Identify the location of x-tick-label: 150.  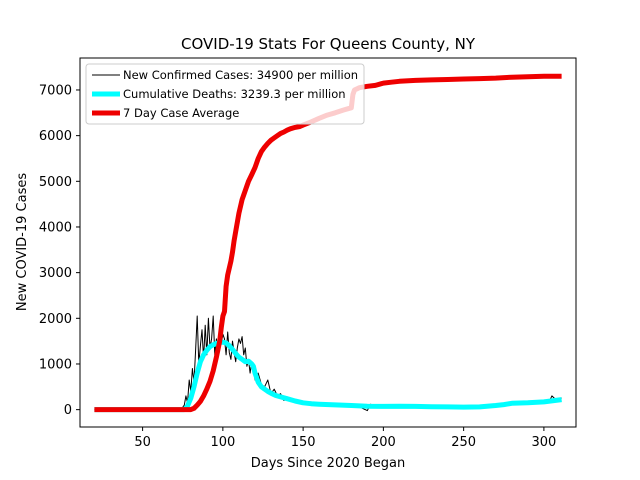
(303, 442).